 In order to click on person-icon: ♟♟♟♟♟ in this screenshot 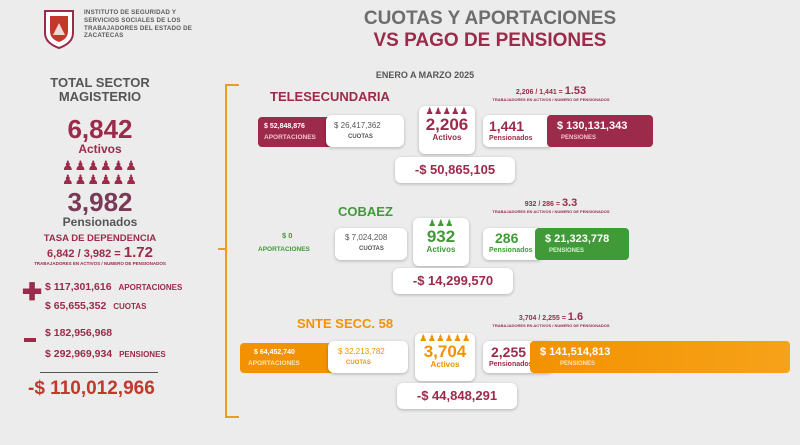, I will do `click(447, 111)`.